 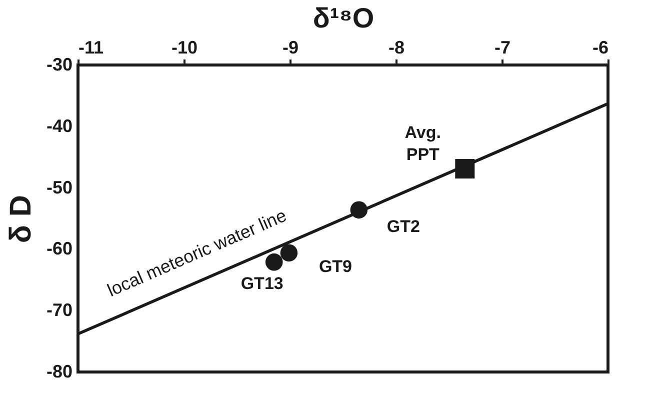 What do you see at coordinates (21, 219) in the screenshot?
I see `y-axis-title: δ D` at bounding box center [21, 219].